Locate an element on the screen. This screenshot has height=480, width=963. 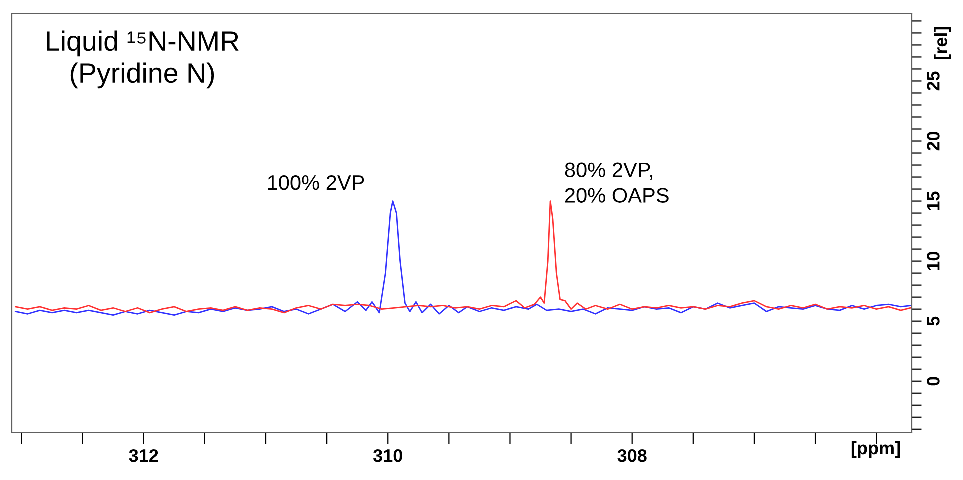
y-tick-label: 25 is located at coordinates (933, 81).